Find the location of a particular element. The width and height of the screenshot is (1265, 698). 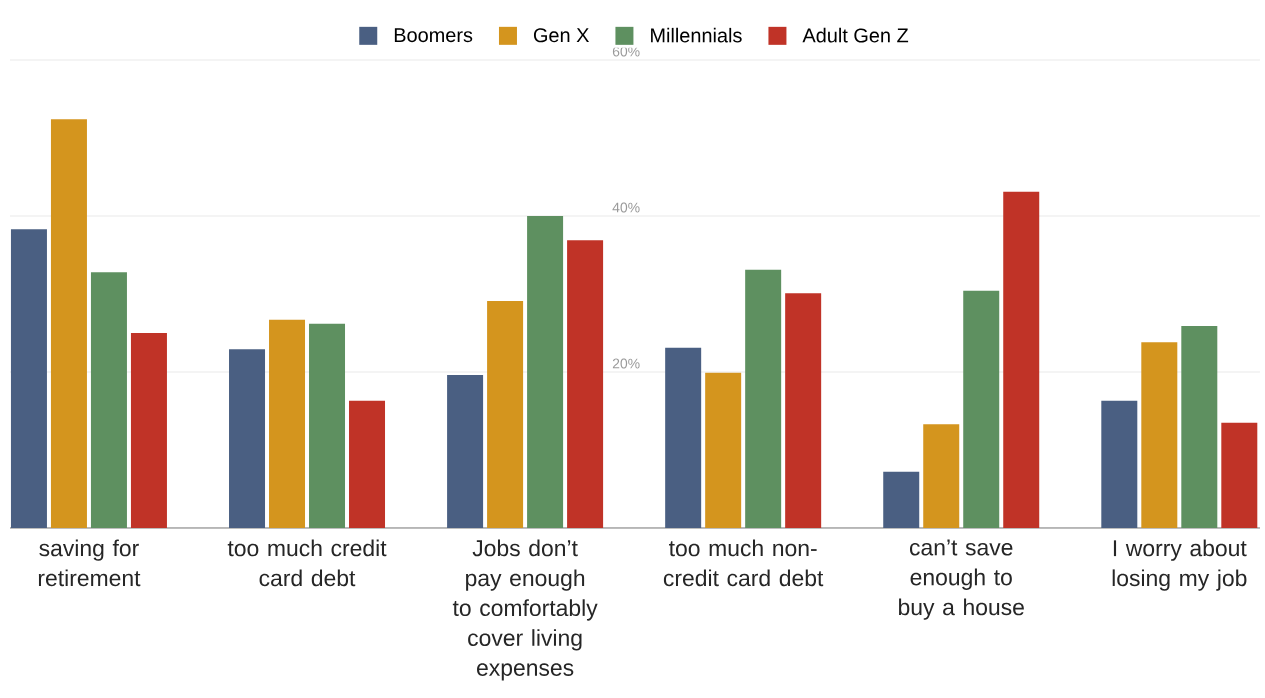

x-tick-label: too much non-credit card debt is located at coordinates (743, 563).